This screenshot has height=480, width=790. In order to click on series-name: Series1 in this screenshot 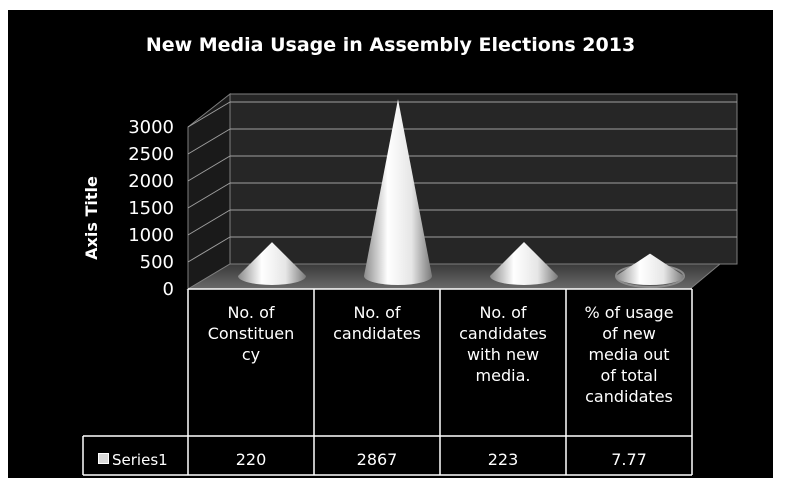, I will do `click(140, 460)`.